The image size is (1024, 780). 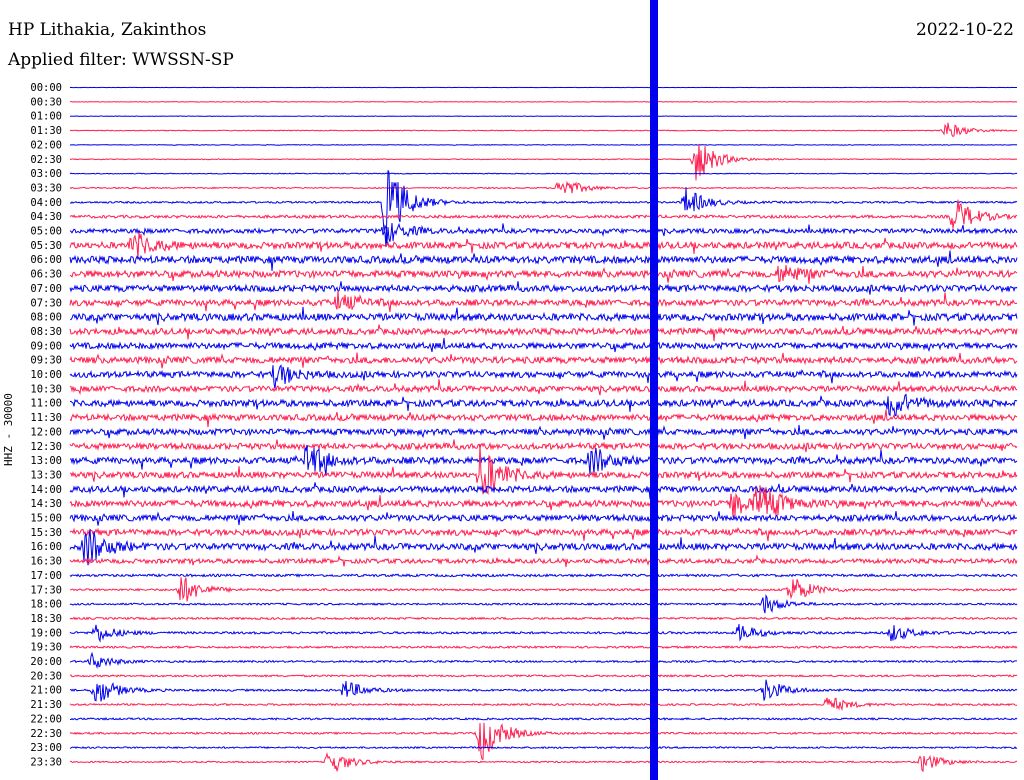 What do you see at coordinates (46, 547) in the screenshot?
I see `row-time-label: 16:00` at bounding box center [46, 547].